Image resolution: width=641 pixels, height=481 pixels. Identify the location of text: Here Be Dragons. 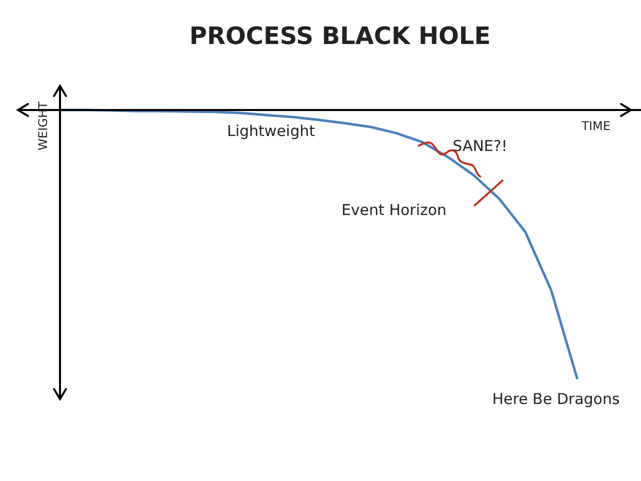
(556, 399).